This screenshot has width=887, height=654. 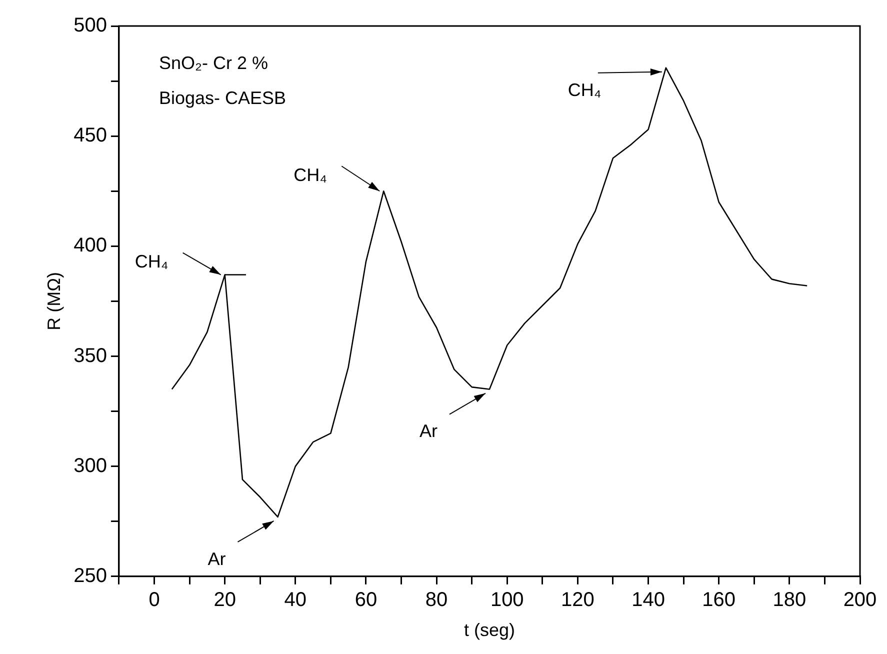 What do you see at coordinates (295, 599) in the screenshot?
I see `x-tick-label: 40` at bounding box center [295, 599].